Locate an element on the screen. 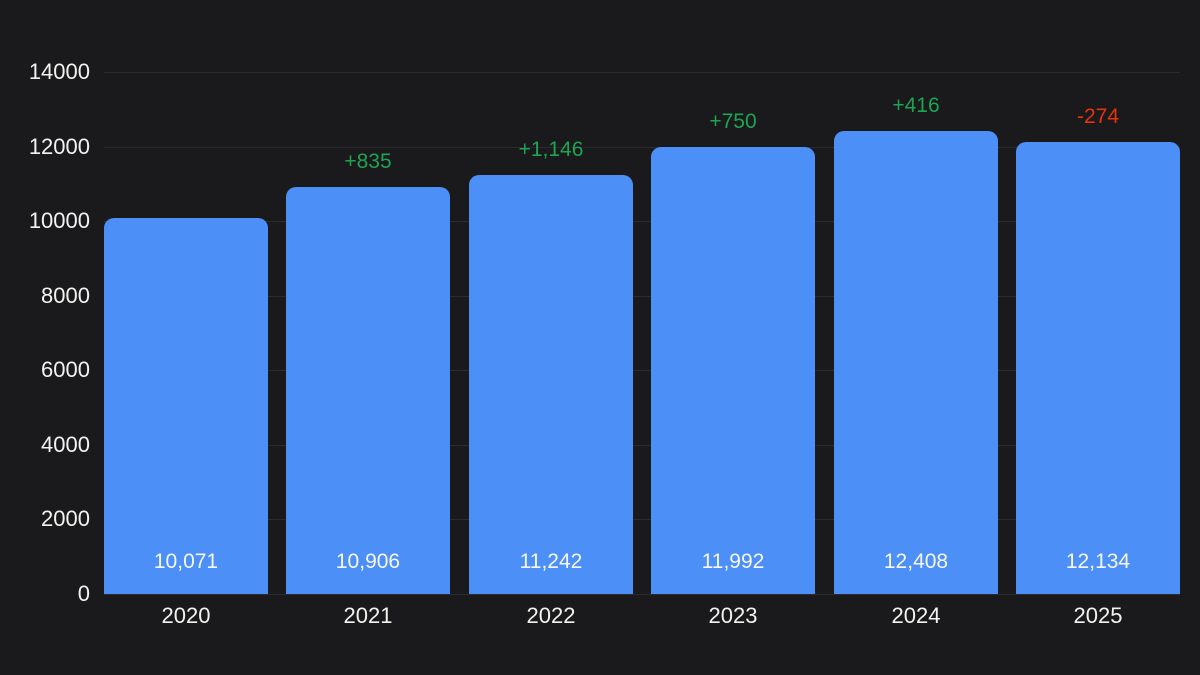  bar-2022: 11,242 is located at coordinates (551, 384).